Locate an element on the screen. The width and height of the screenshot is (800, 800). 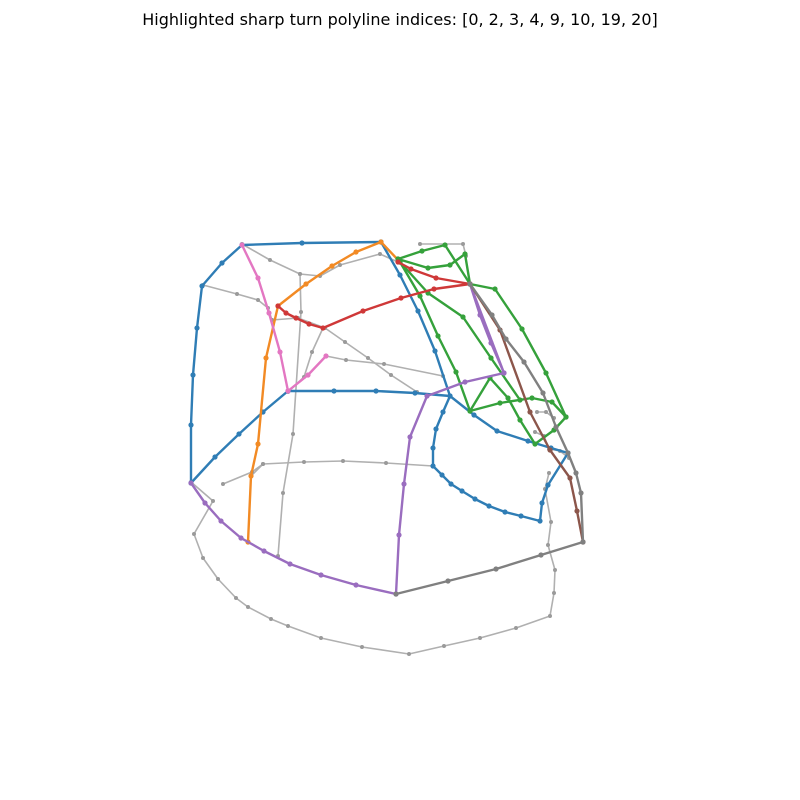
background-polyline-g2 is located at coordinates (344, 355).